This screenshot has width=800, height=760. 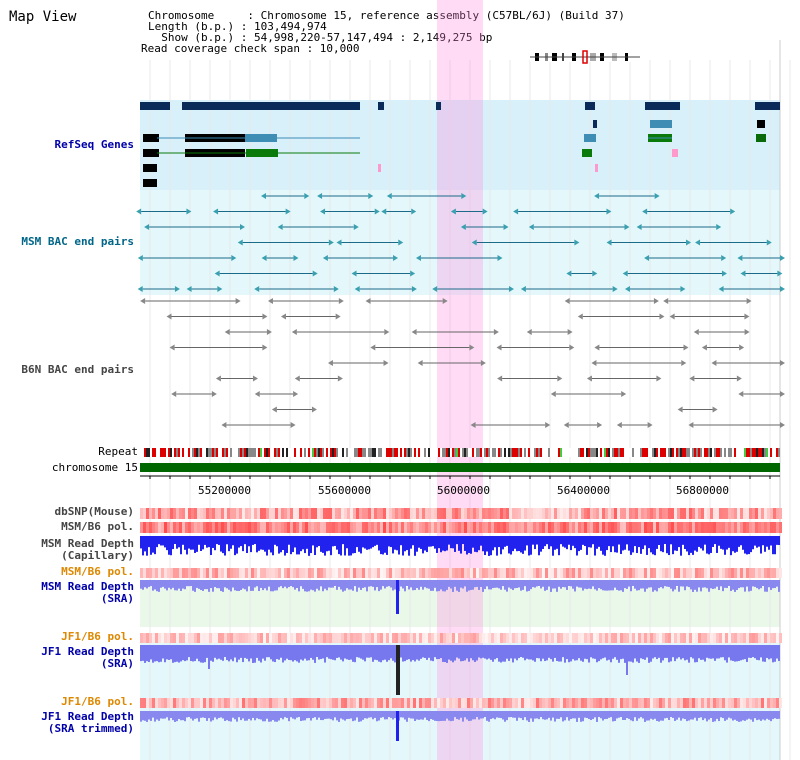 What do you see at coordinates (94, 144) in the screenshot?
I see `track-label-refseq-genes: RefSeq Genes` at bounding box center [94, 144].